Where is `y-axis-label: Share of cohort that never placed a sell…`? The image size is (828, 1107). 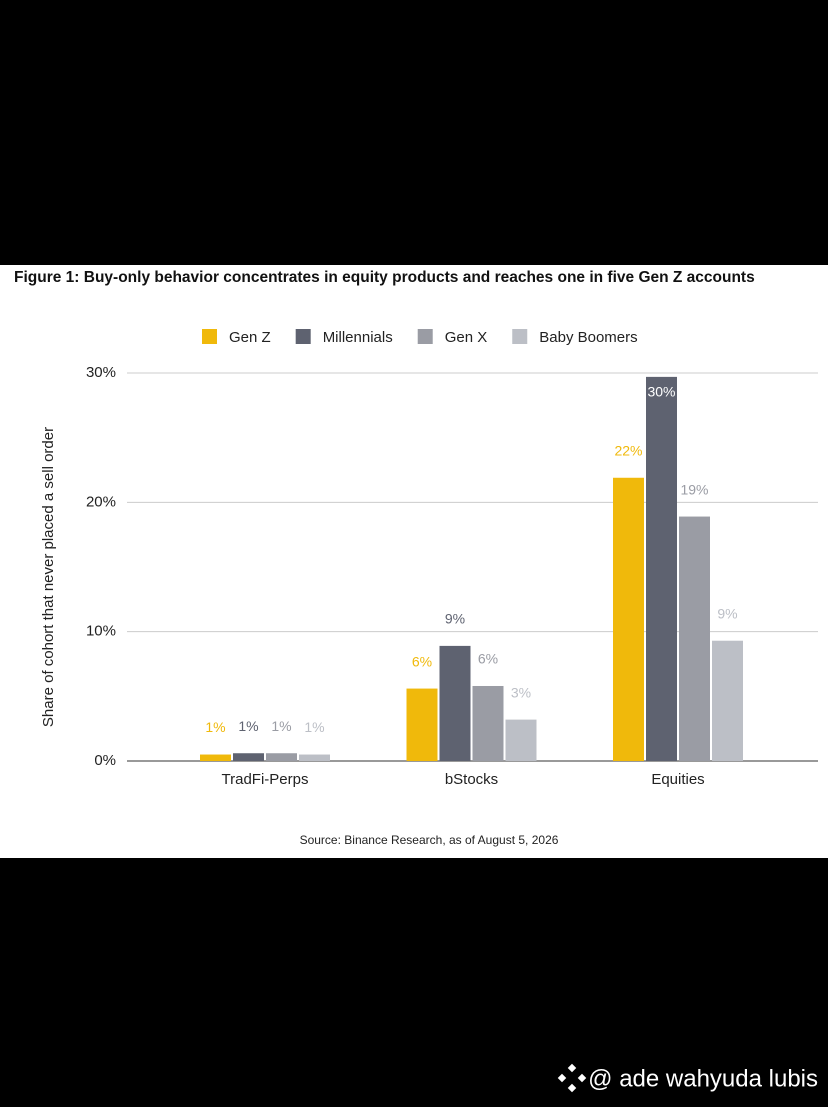
y-axis-label: Share of cohort that never placed a sell… is located at coordinates (48, 577).